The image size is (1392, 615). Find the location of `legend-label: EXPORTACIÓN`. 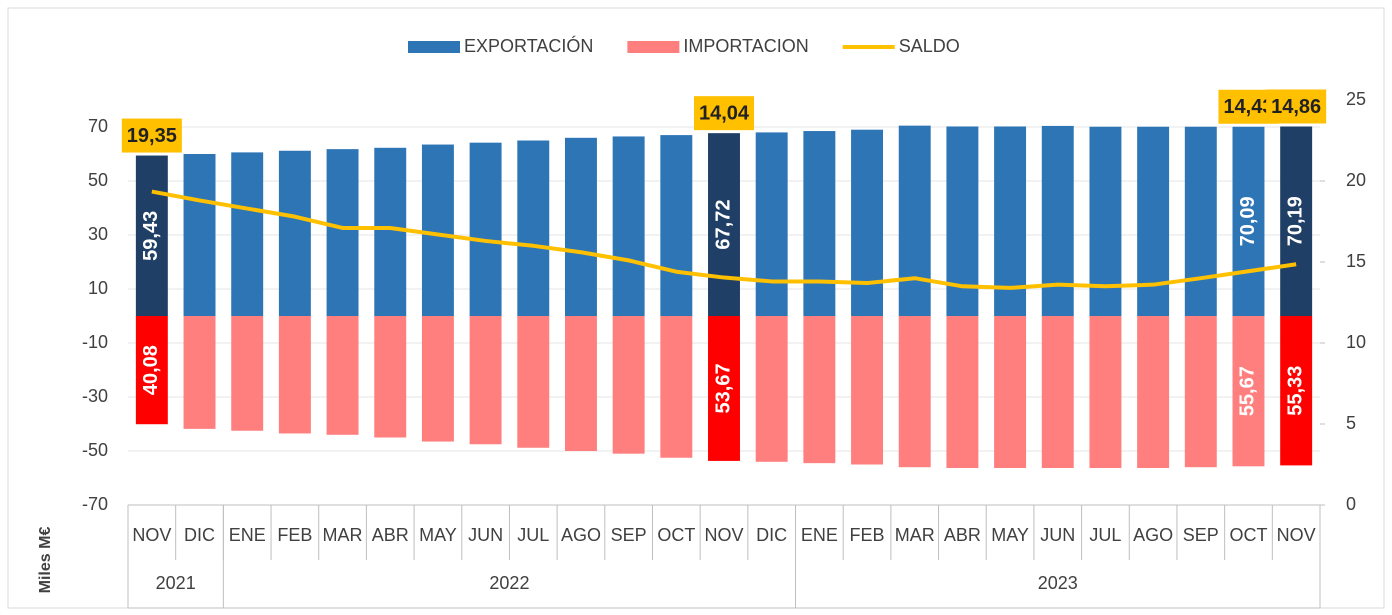

legend-label: EXPORTACIÓN is located at coordinates (528, 45).